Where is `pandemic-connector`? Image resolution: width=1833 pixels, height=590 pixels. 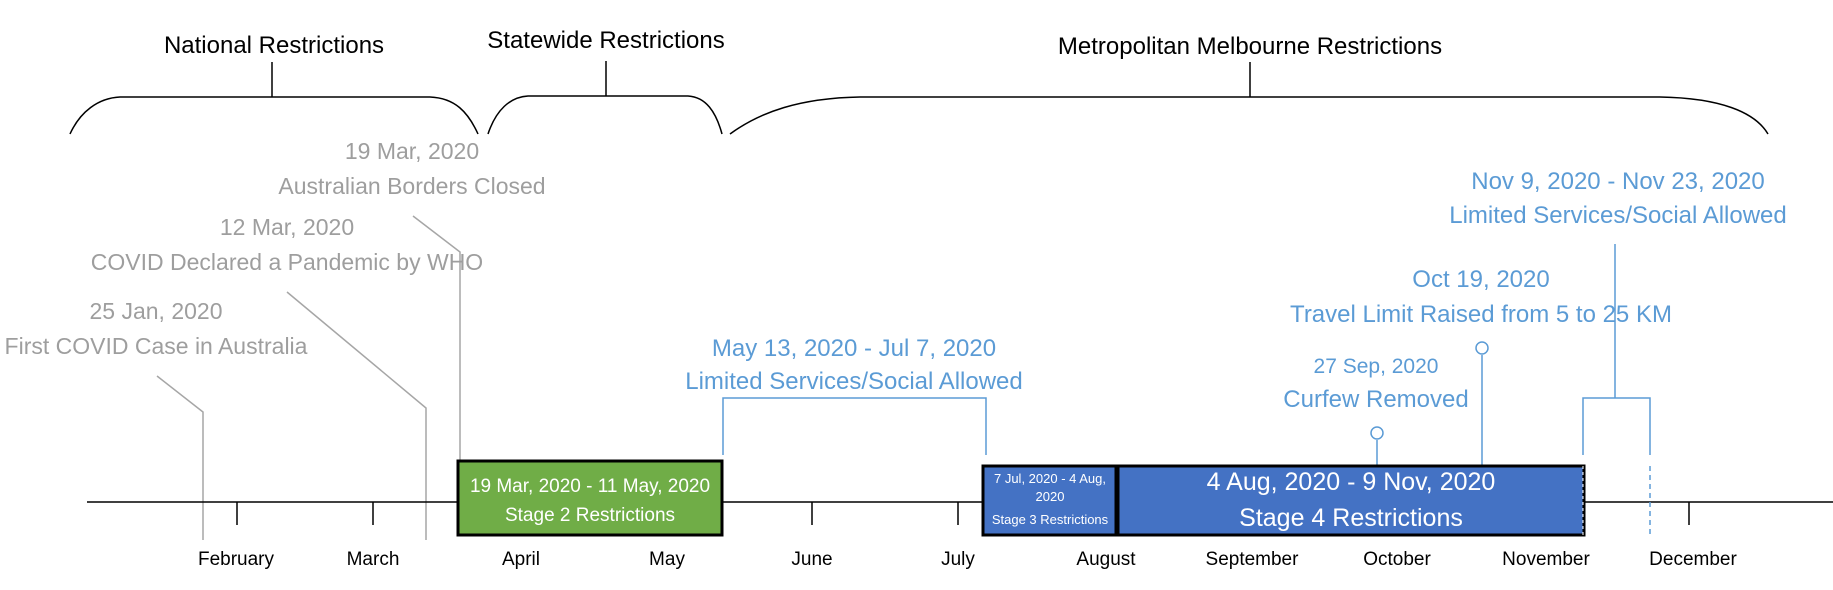
pandemic-connector is located at coordinates (356, 415).